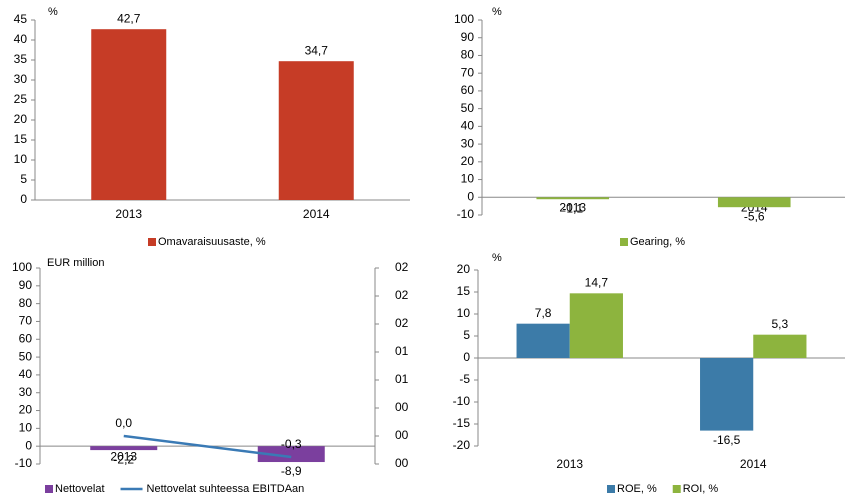 The height and width of the screenshot is (499, 853). Describe the element at coordinates (21, 19) in the screenshot. I see `y-tick-label: 45` at that location.